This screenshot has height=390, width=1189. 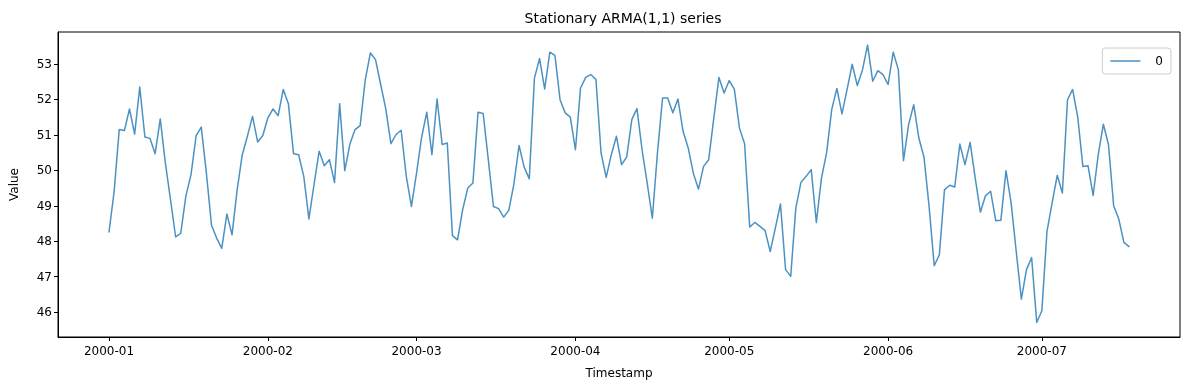 What do you see at coordinates (1159, 61) in the screenshot?
I see `legend-label: 0` at bounding box center [1159, 61].